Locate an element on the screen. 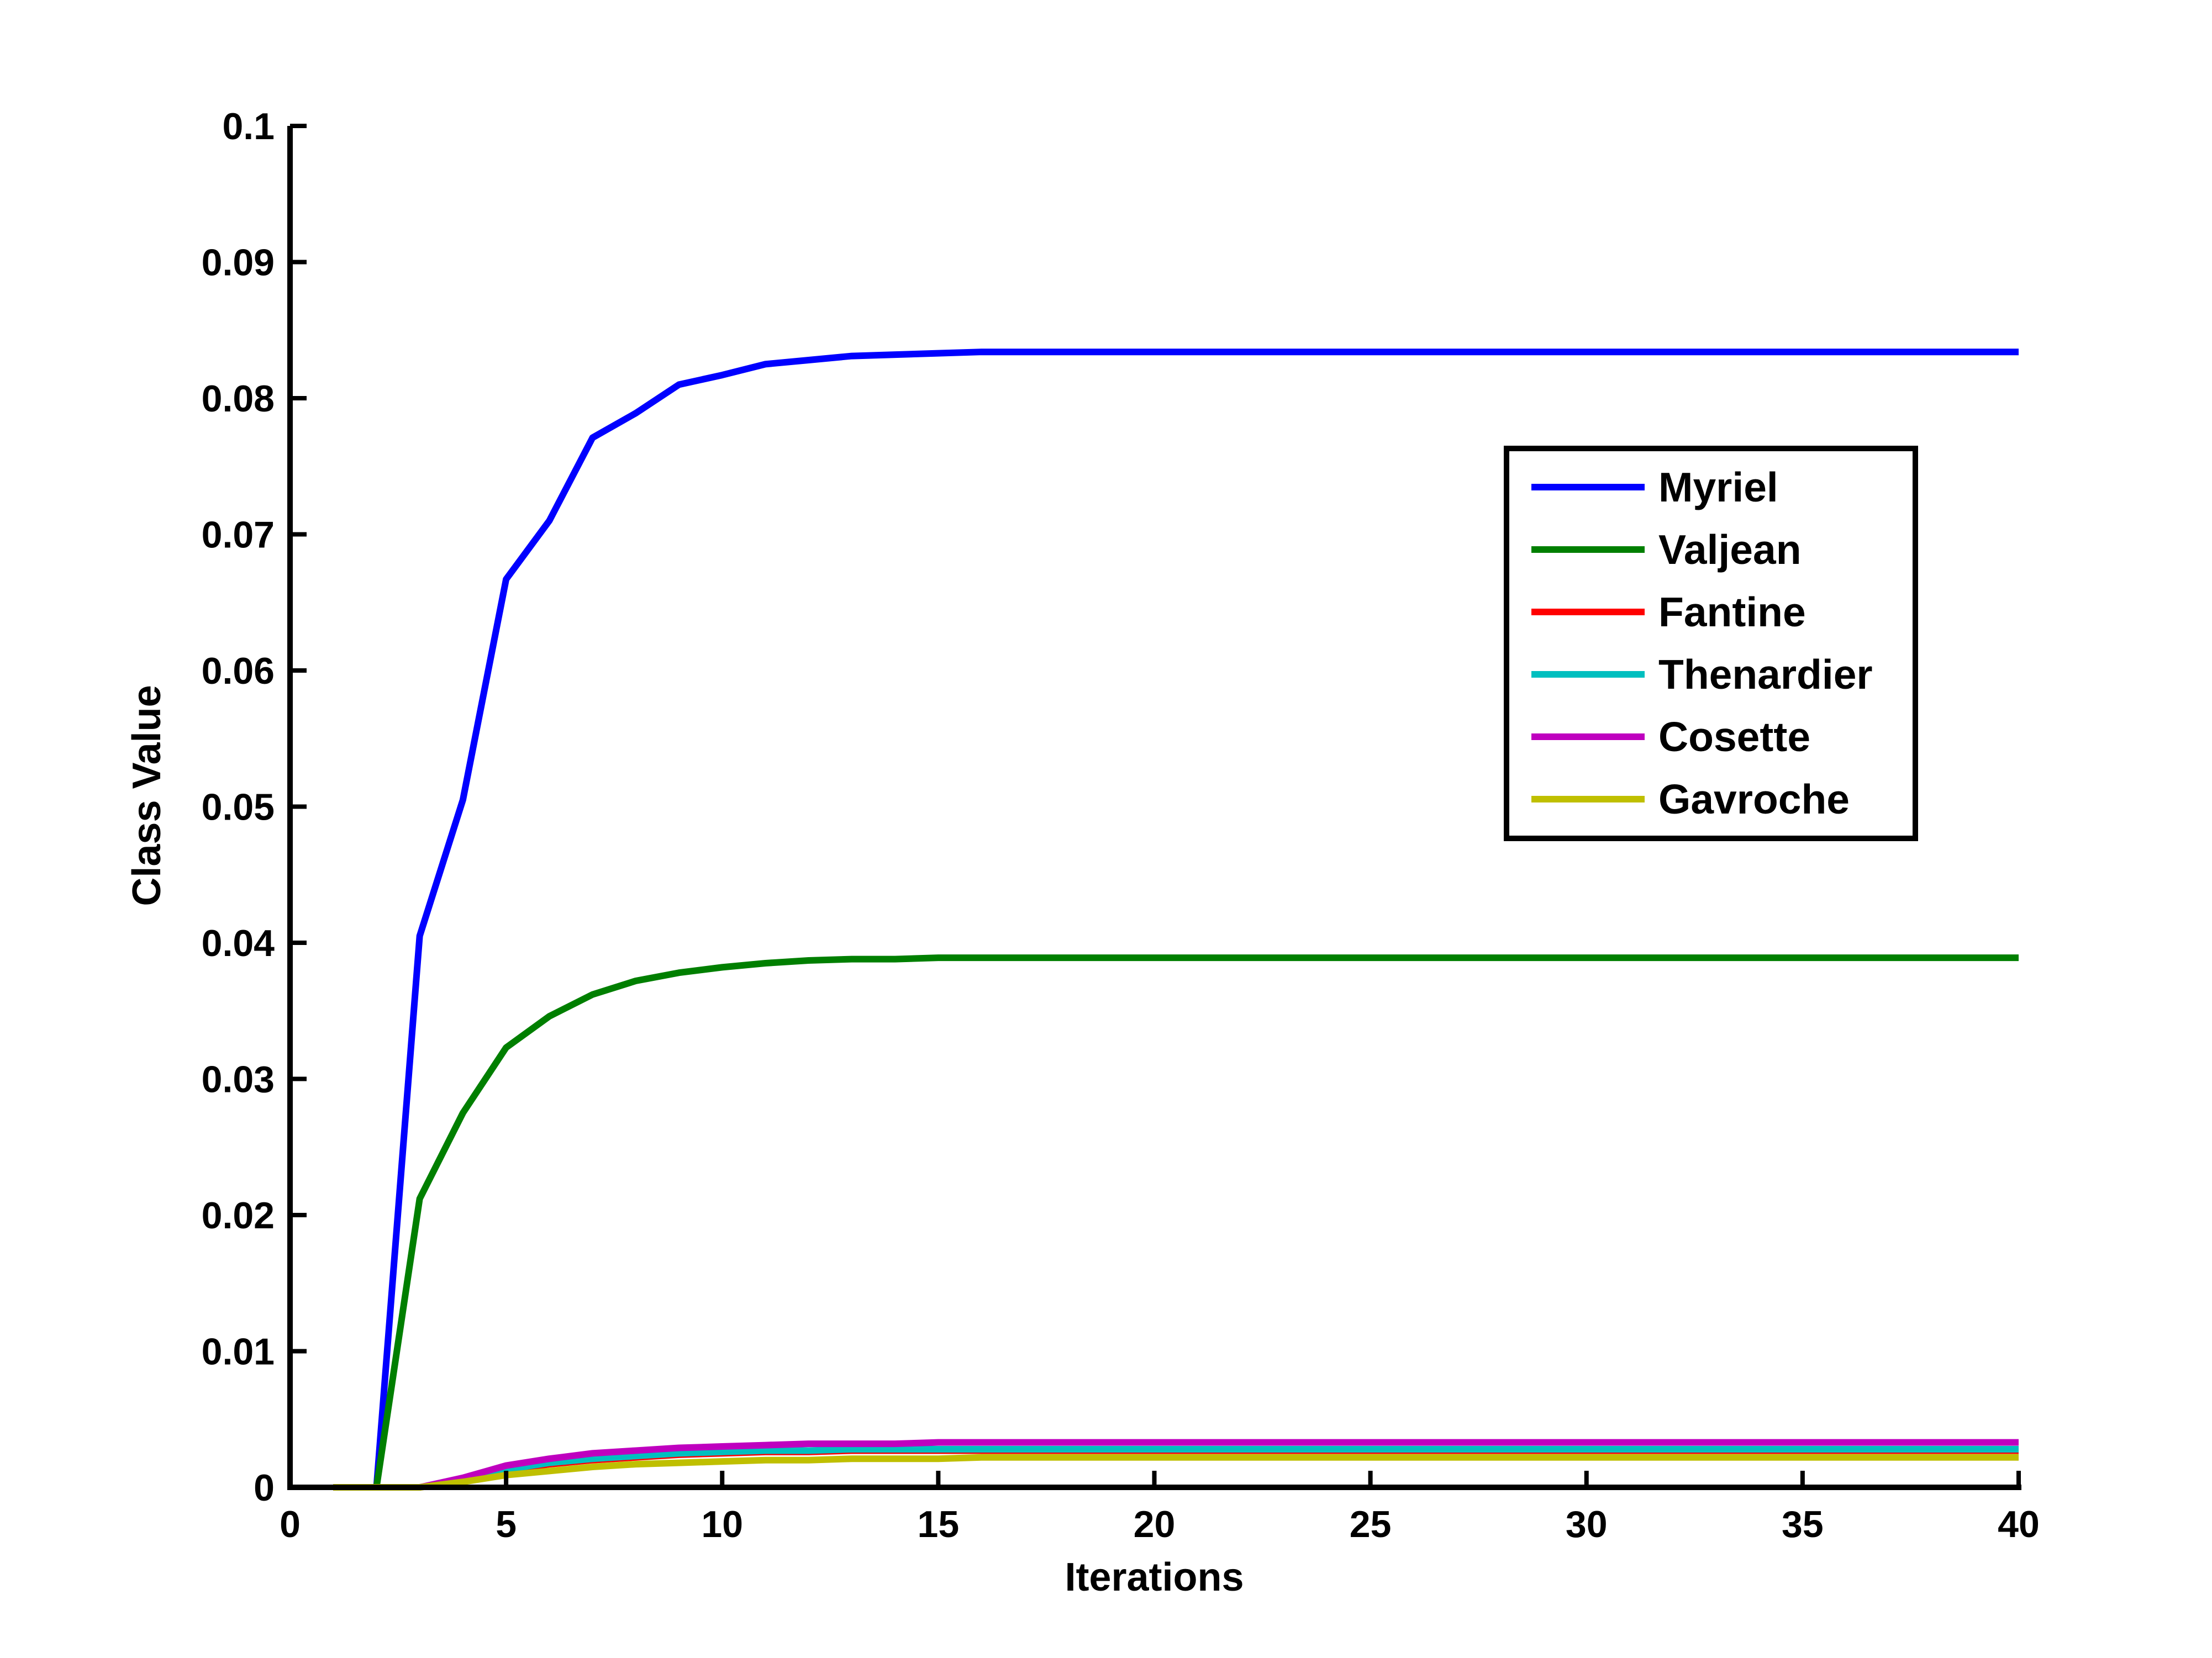  x-axis-ticks: 0 5 10 15 20 25 30 35 40 is located at coordinates (1160, 1508).